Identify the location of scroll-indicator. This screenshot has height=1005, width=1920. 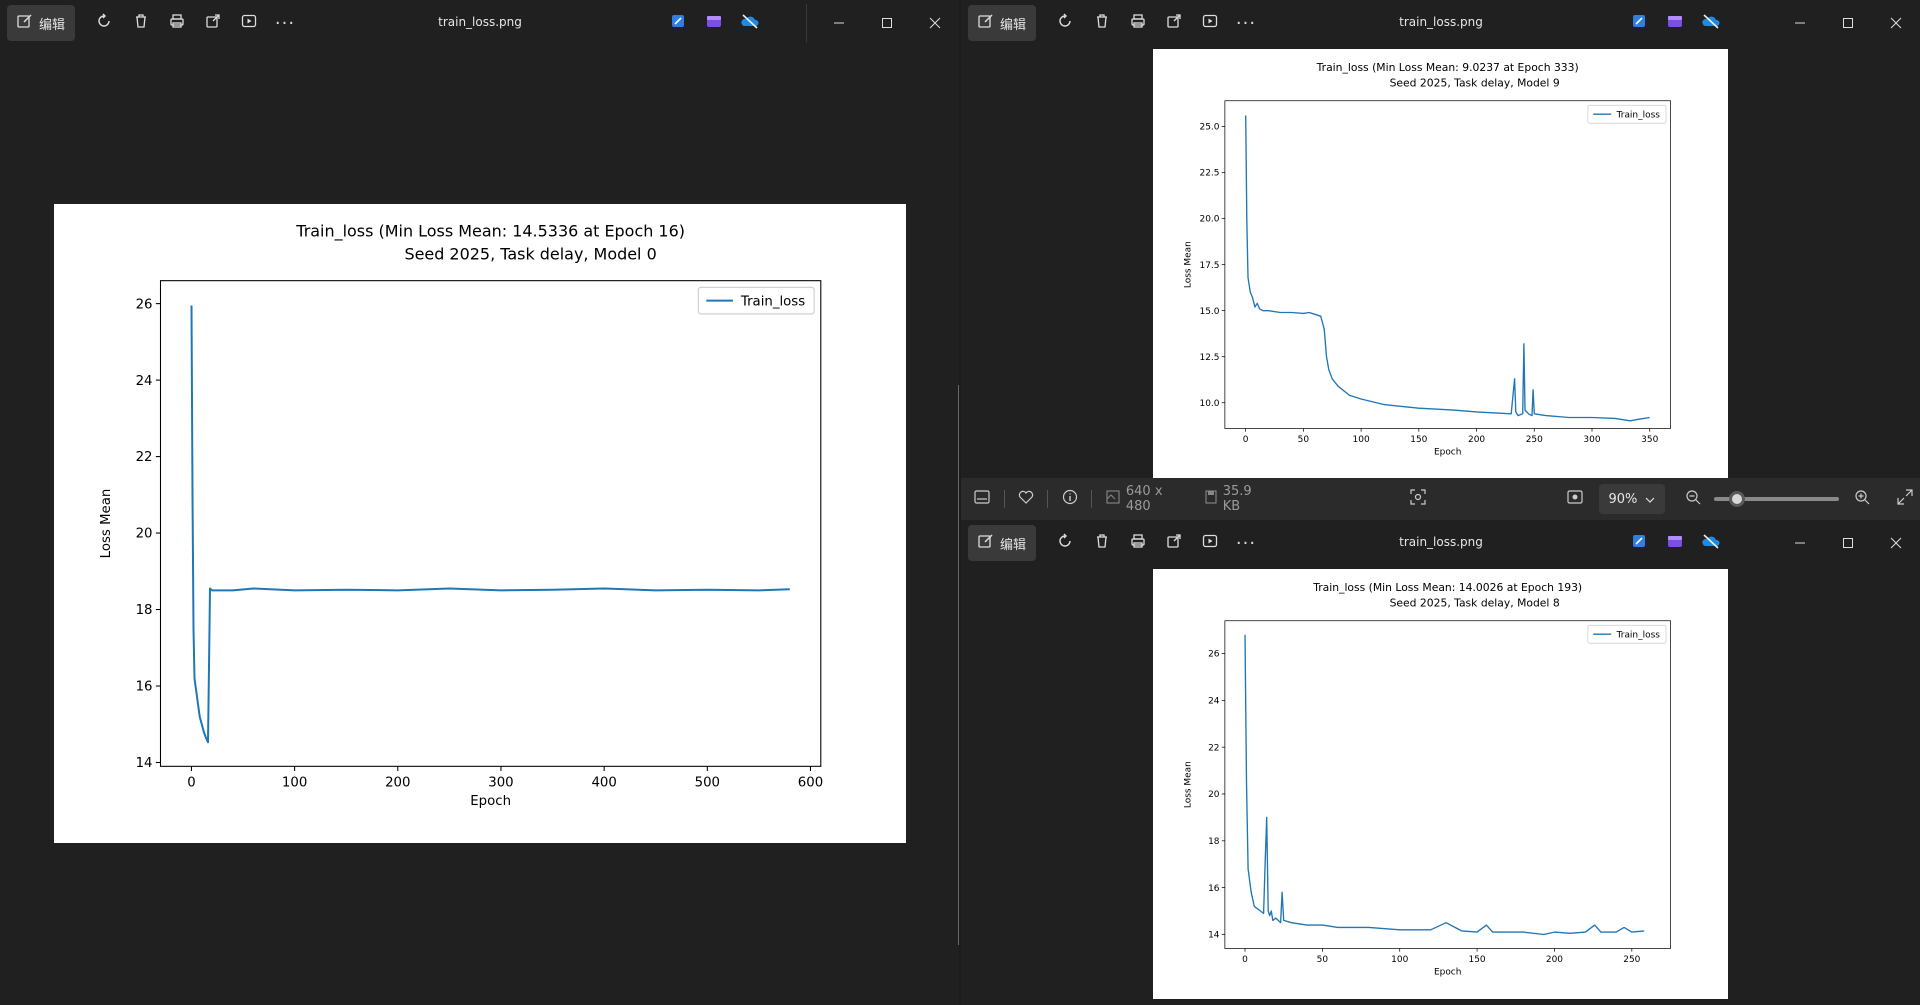
(958, 665).